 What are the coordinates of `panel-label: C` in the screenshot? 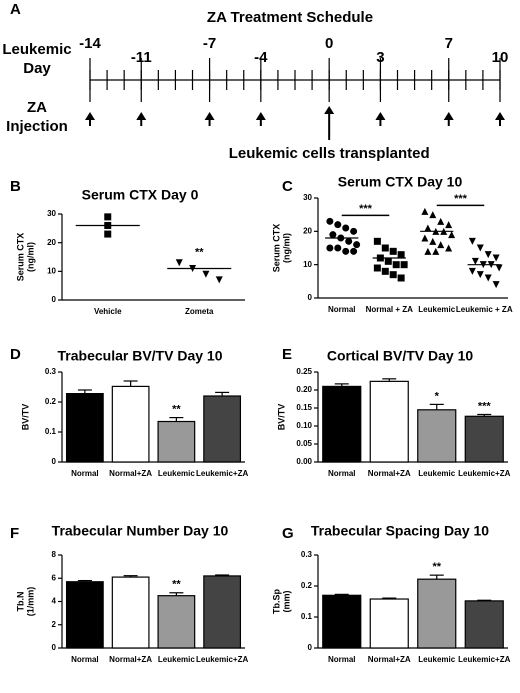 It's located at (287, 186).